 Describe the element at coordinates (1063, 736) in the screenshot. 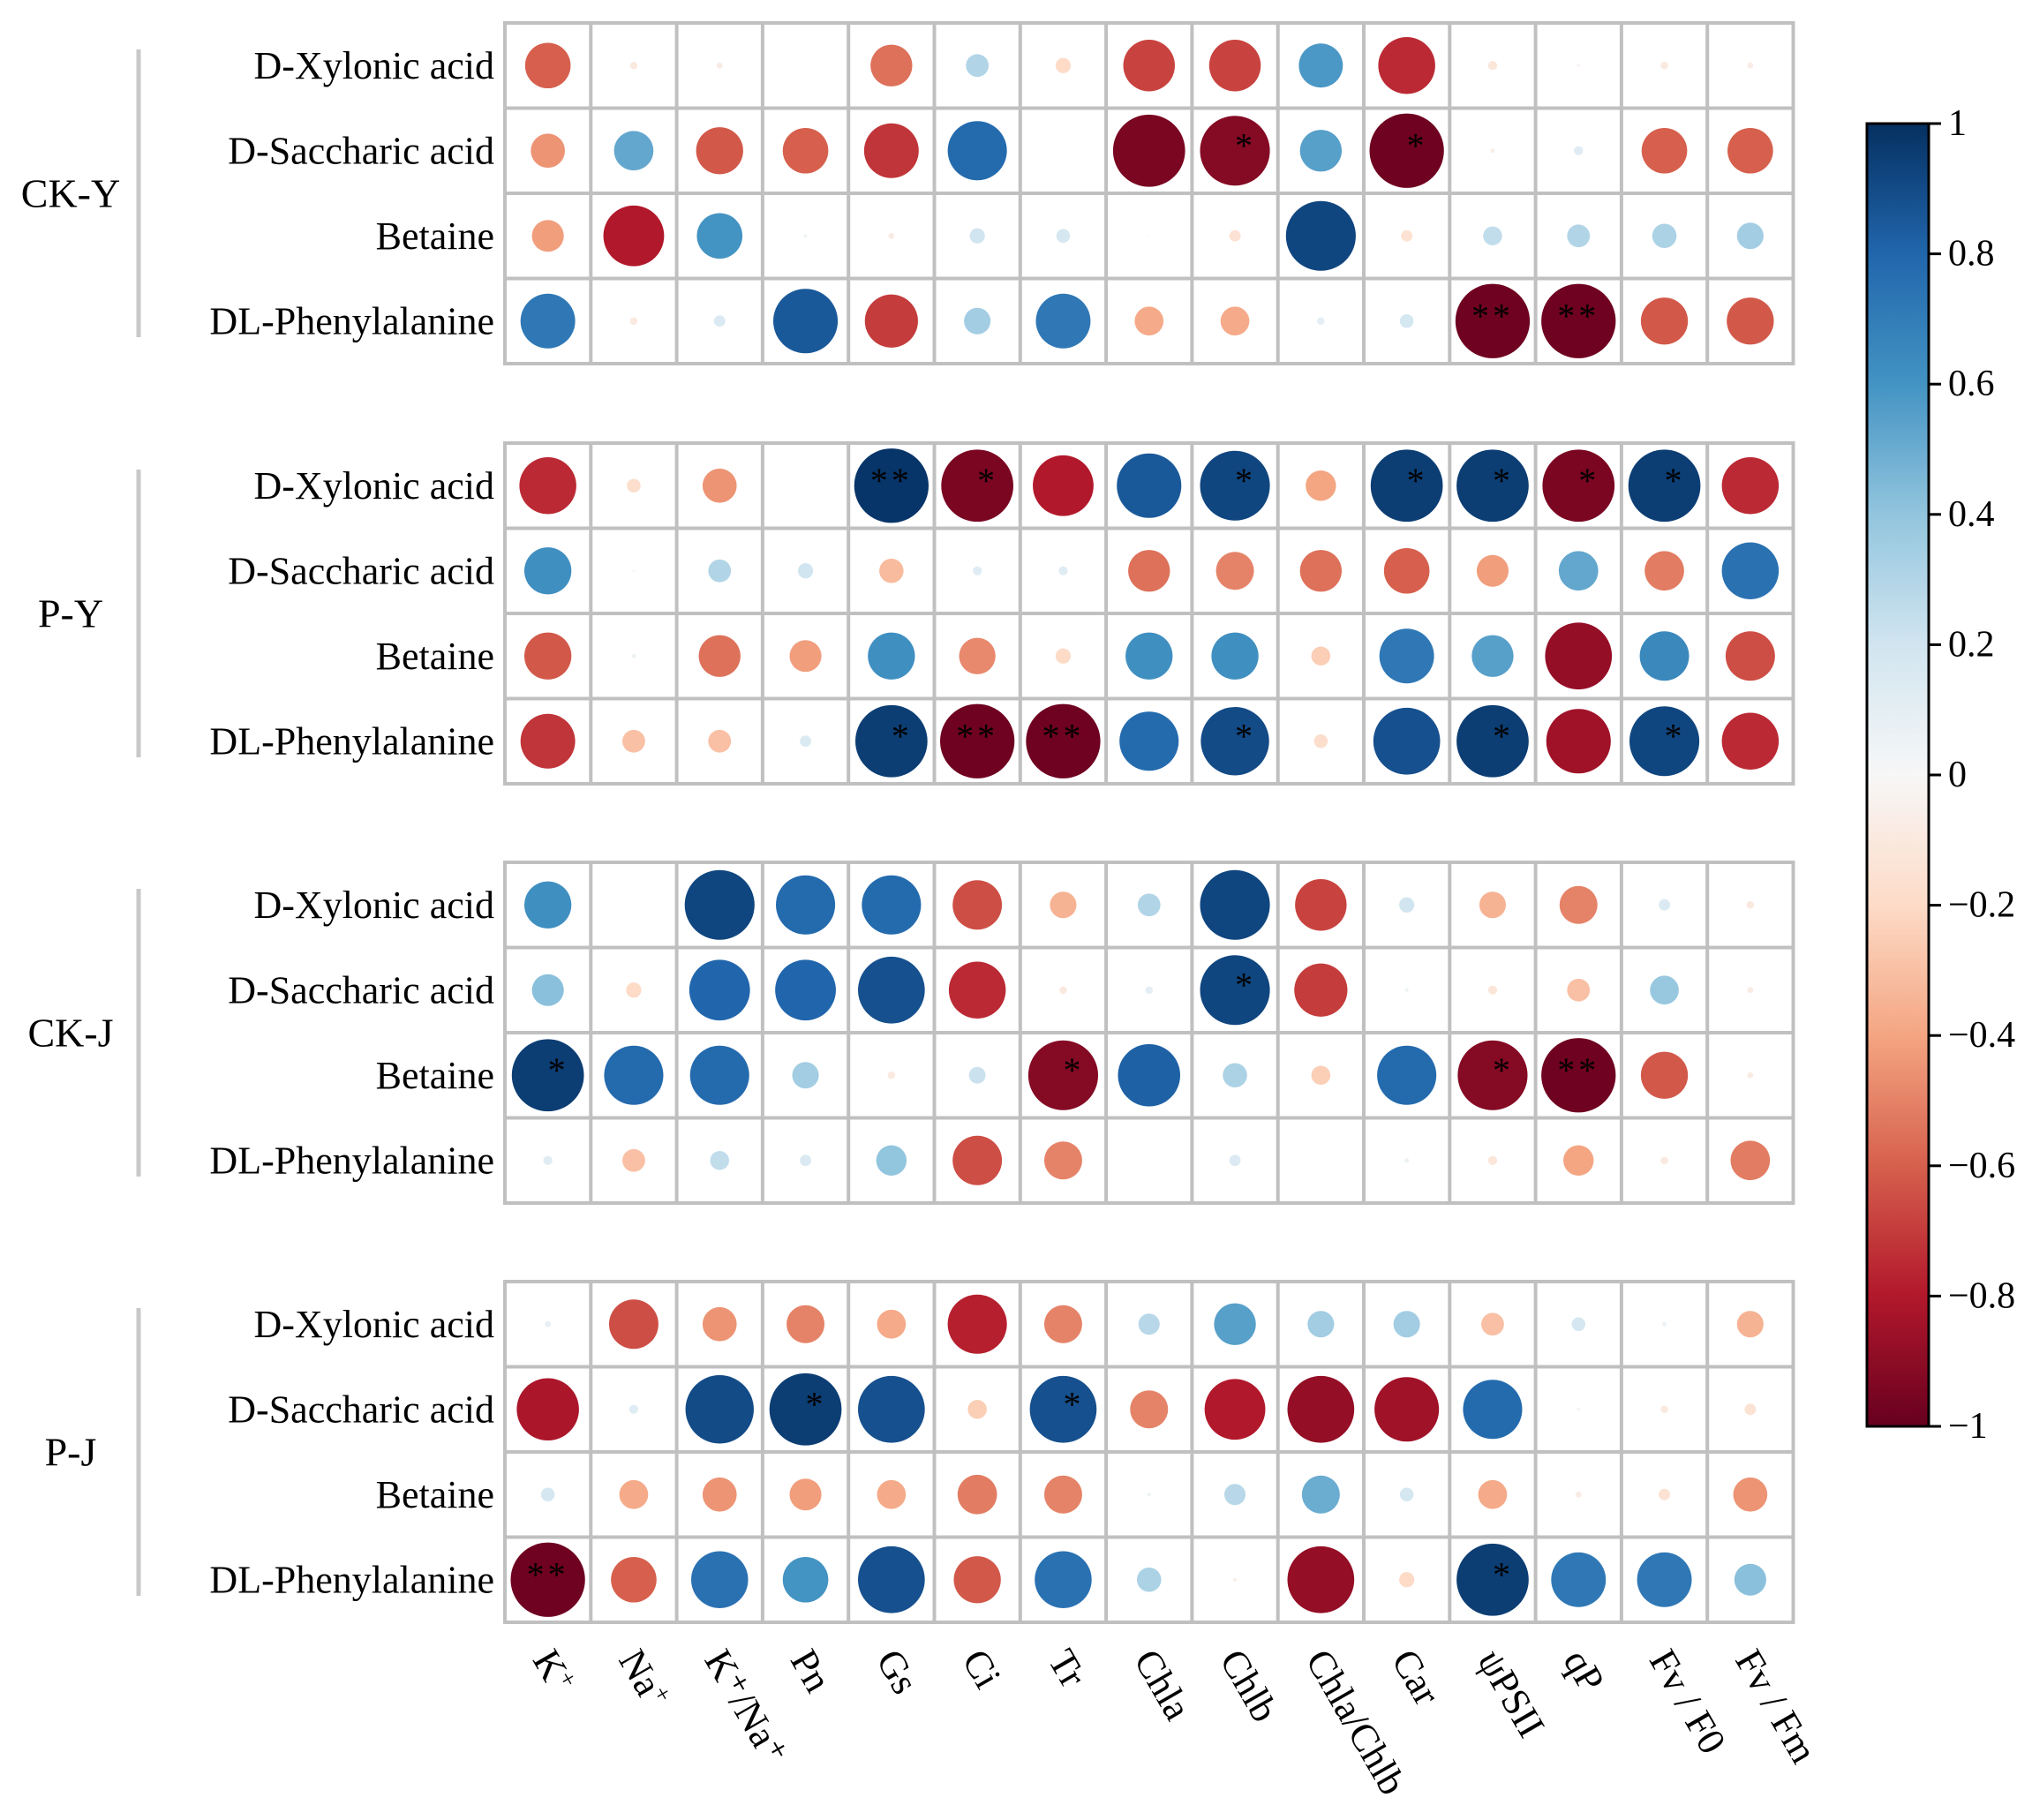

I see `significance-star: **` at that location.